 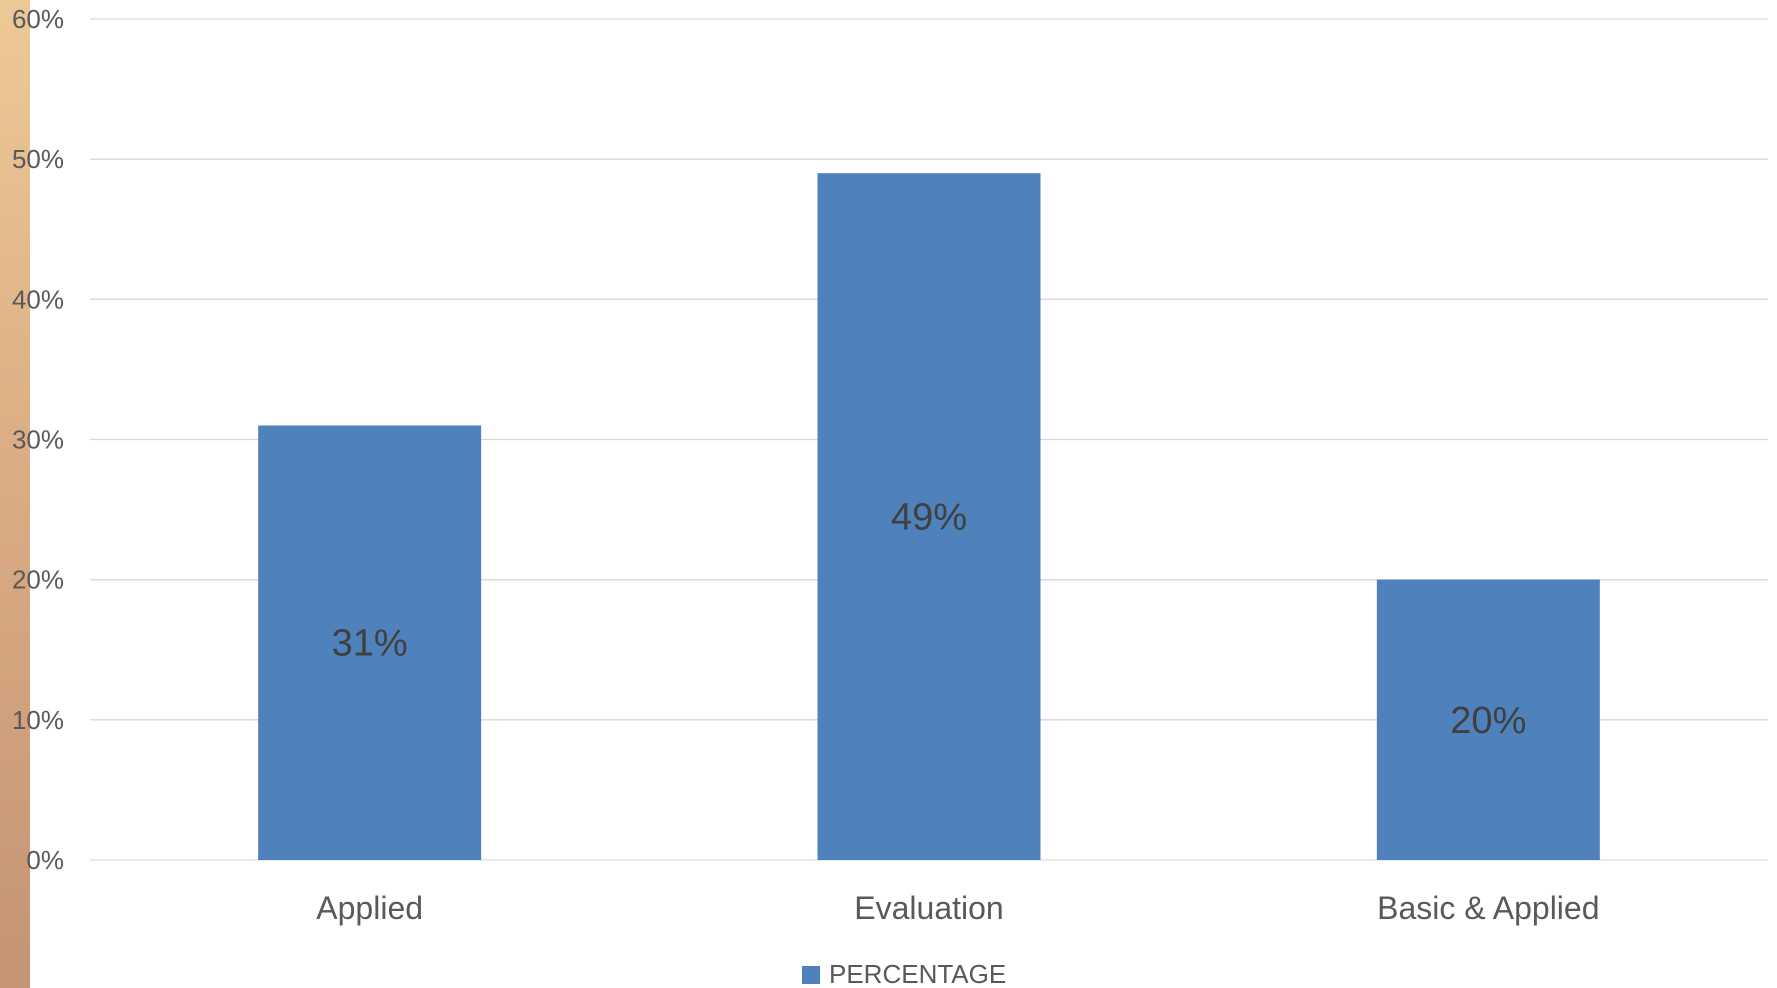 I want to click on x-category-label-evaluation: Evaluation, so click(x=928, y=908).